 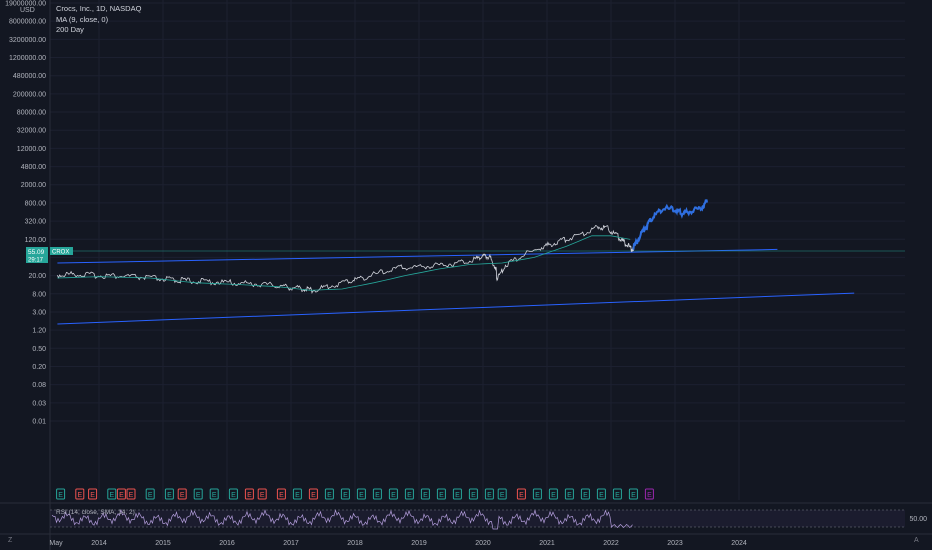 I want to click on y-tick-label: 0.01, so click(x=39, y=422).